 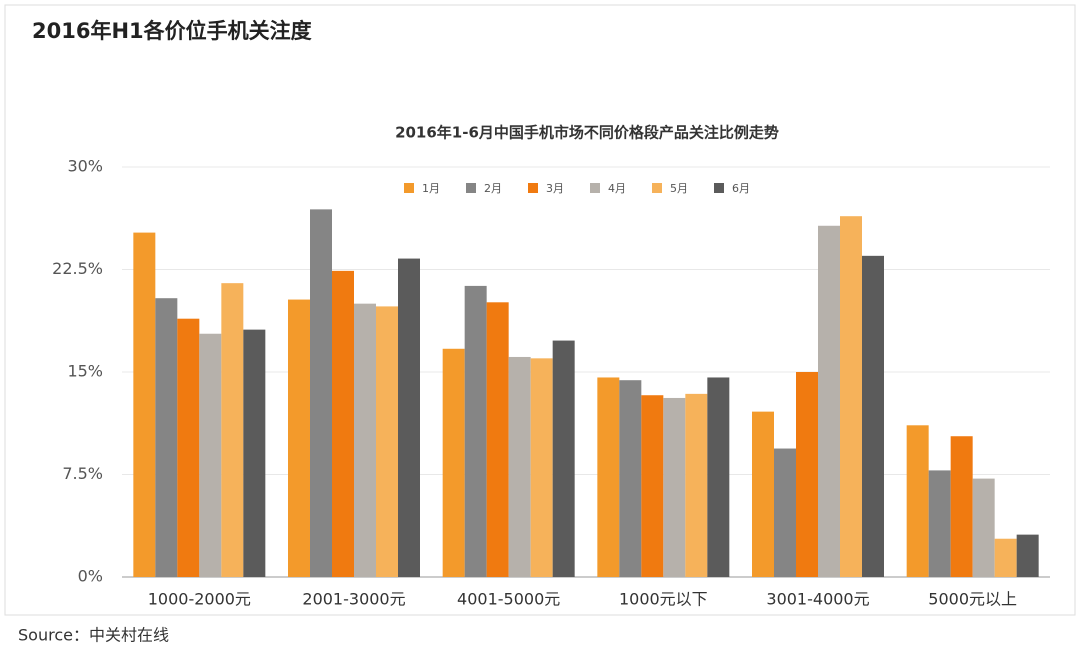 I want to click on legend-label: 5月, so click(x=679, y=188).